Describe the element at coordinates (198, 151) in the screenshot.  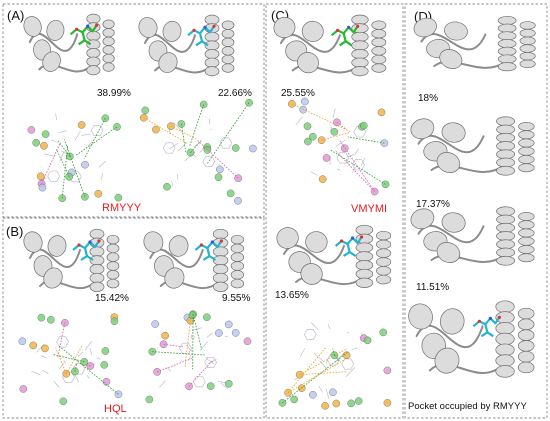
I see `interaction-diagram-a-right` at that location.